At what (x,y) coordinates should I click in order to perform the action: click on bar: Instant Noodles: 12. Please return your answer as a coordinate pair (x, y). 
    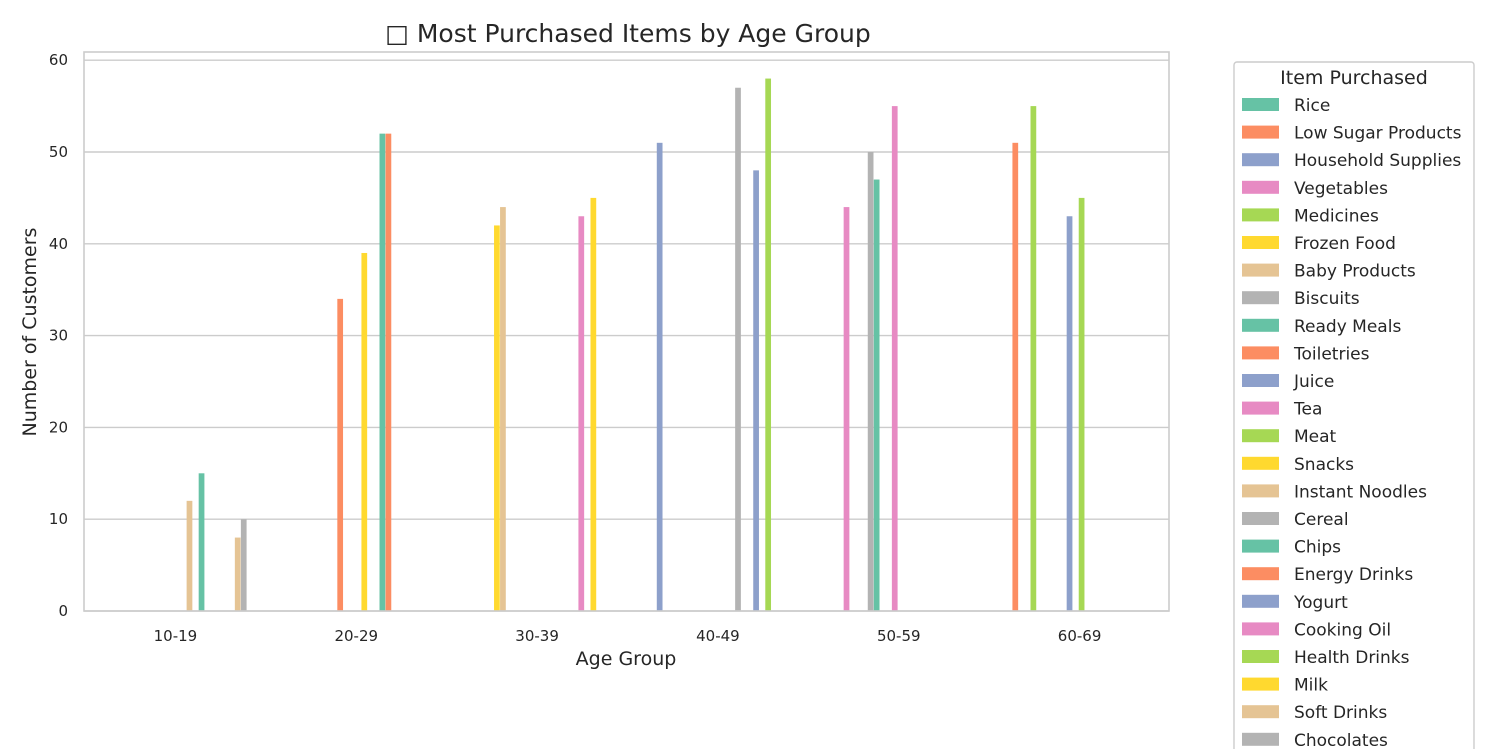
    Looking at the image, I should click on (189, 555).